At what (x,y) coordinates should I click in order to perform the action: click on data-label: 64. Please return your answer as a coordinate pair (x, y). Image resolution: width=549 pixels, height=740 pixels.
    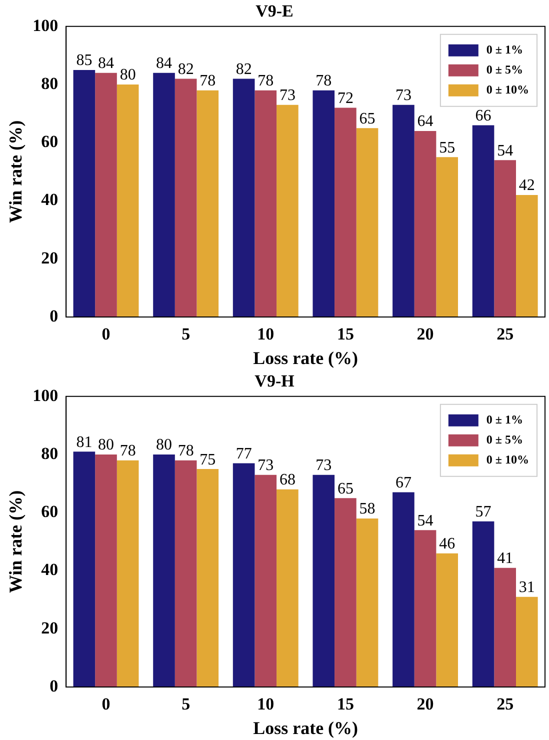
    Looking at the image, I should click on (425, 121).